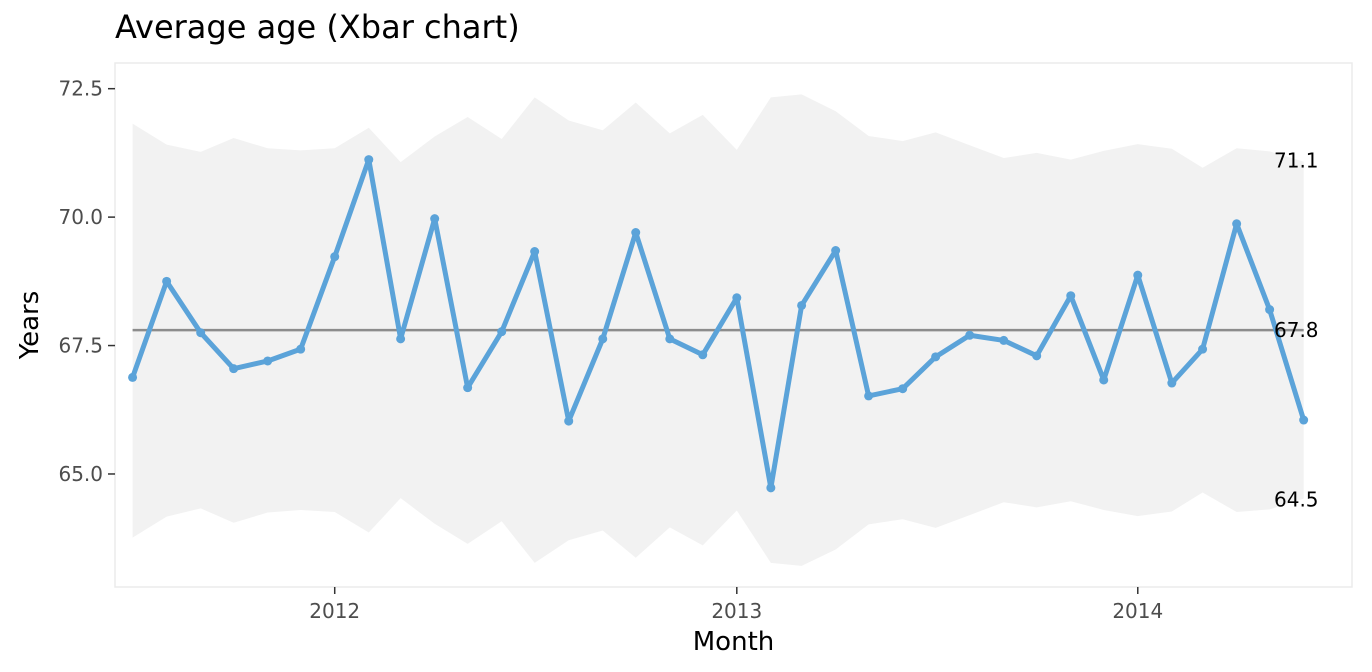 The image size is (1372, 672). I want to click on x-tick-label: 2013, so click(736, 611).